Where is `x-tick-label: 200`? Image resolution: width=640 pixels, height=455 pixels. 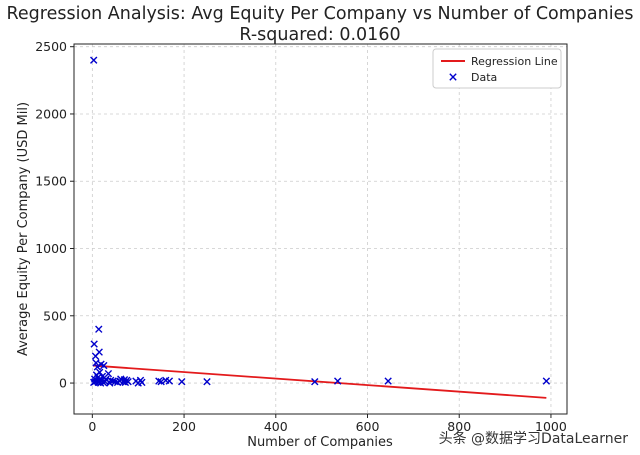
x-tick-label: 200 is located at coordinates (184, 426).